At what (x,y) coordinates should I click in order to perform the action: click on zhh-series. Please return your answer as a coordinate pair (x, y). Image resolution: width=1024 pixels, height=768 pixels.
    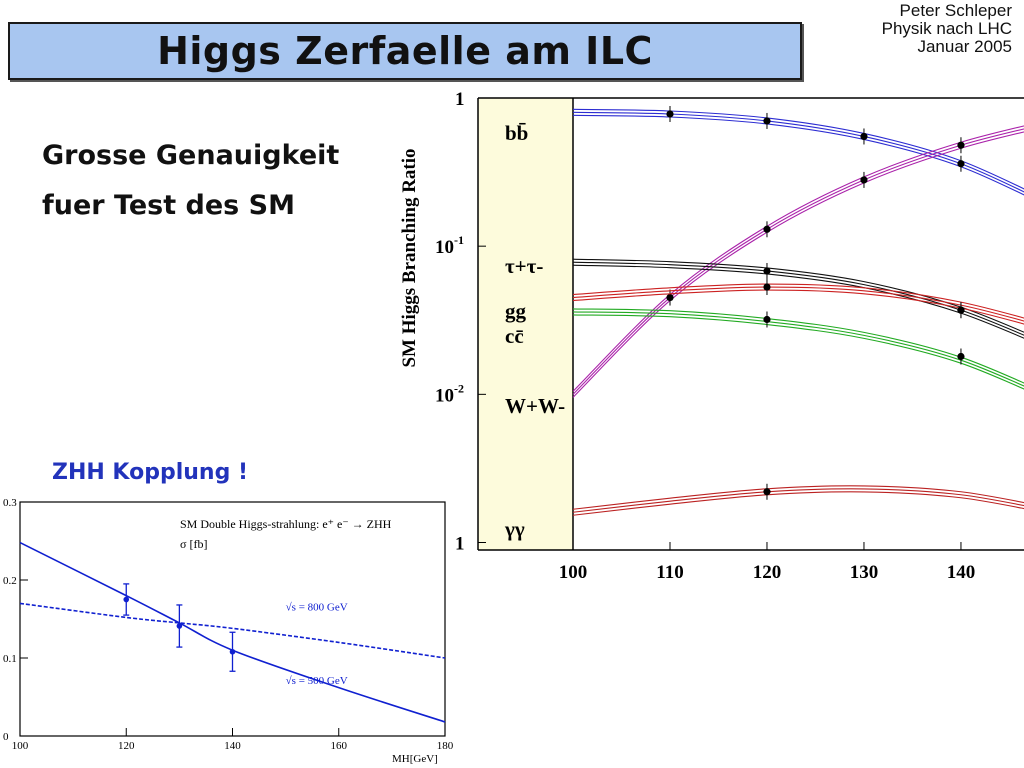
    Looking at the image, I should click on (232, 632).